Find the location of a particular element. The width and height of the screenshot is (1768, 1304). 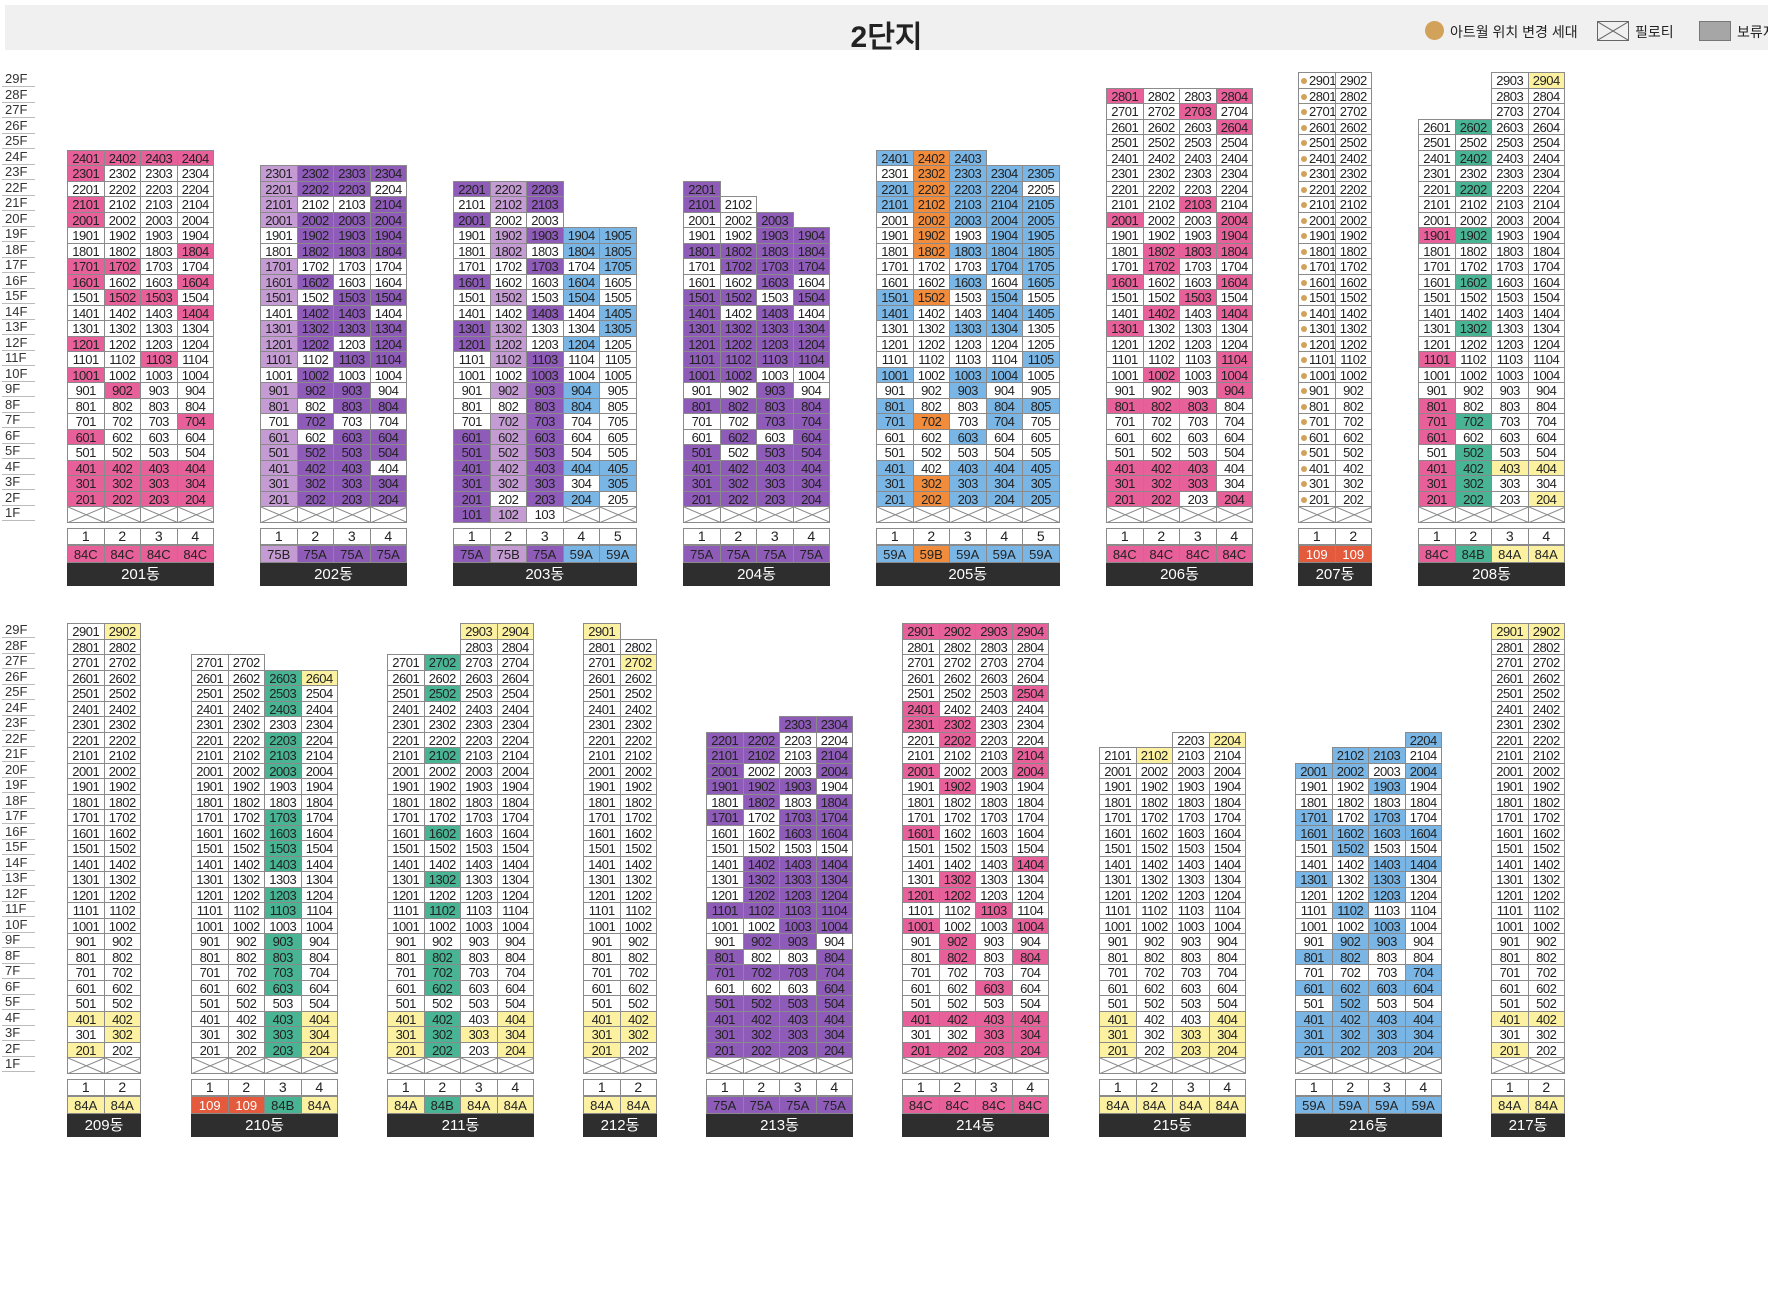

unit-cell: 202 is located at coordinates (1473, 498).